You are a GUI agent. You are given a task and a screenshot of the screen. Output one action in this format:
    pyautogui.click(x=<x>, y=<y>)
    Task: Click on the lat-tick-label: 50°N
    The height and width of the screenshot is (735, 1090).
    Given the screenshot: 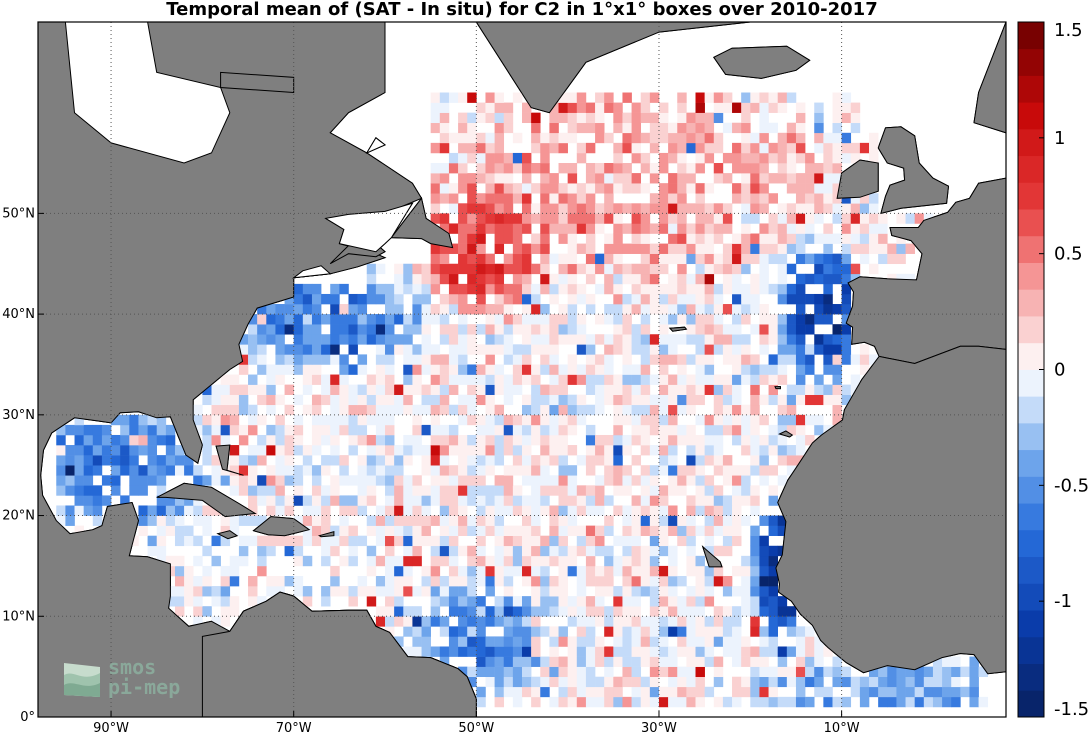 What is the action you would take?
    pyautogui.click(x=18, y=213)
    